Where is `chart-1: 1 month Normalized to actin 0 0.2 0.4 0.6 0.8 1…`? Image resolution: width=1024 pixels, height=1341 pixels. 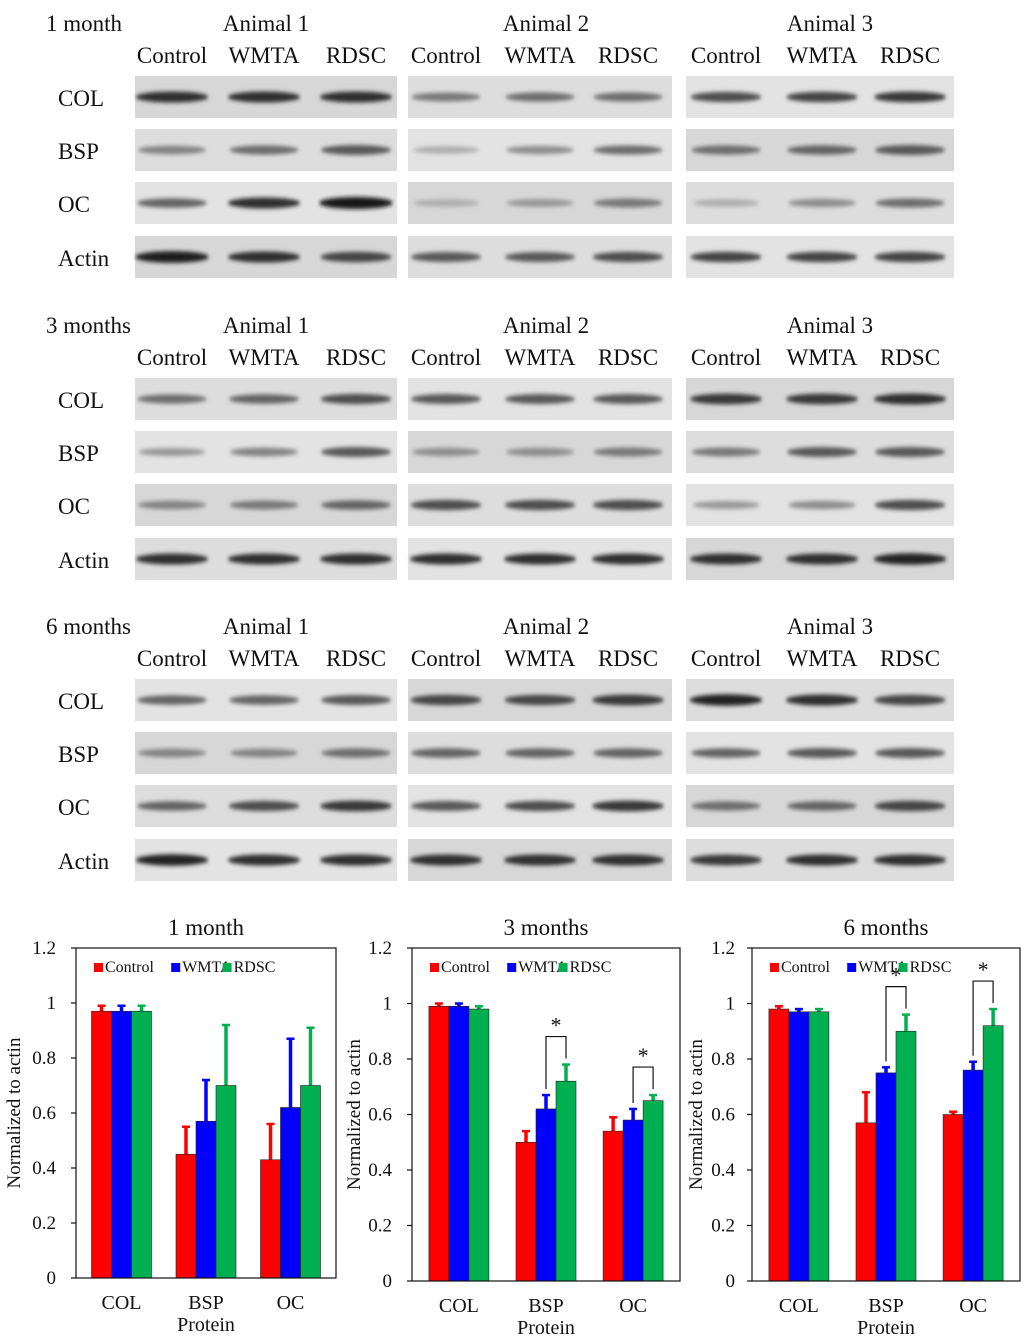
chart-1: 1 month Normalized to actin 0 0.2 0.4 0.6 0.8 1… is located at coordinates (170, 1125).